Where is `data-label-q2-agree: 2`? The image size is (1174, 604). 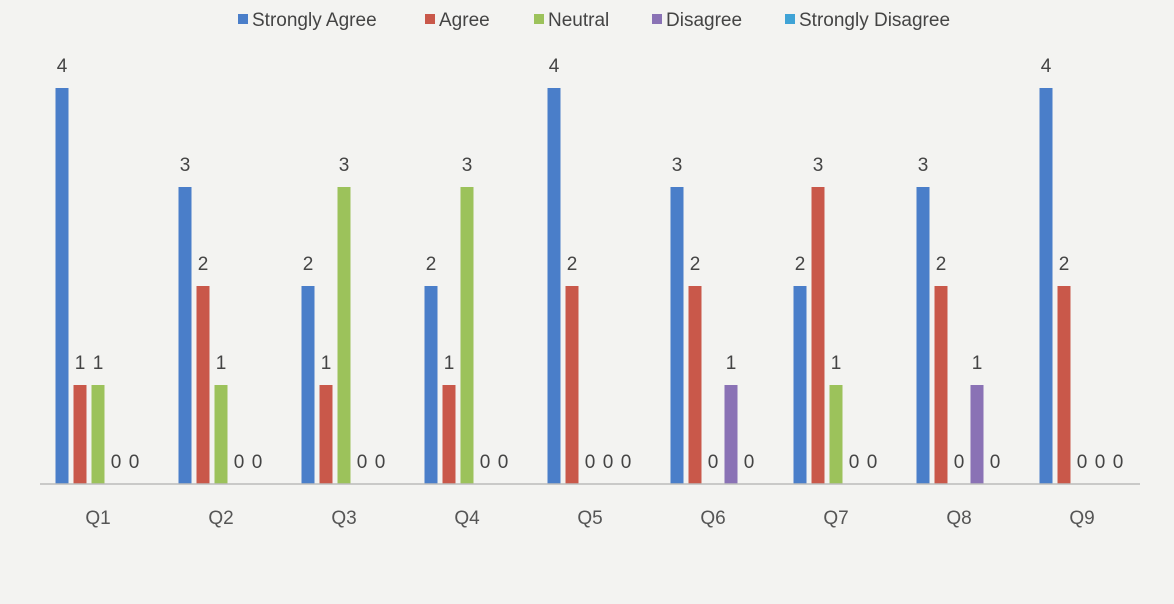
data-label-q2-agree: 2 is located at coordinates (203, 264).